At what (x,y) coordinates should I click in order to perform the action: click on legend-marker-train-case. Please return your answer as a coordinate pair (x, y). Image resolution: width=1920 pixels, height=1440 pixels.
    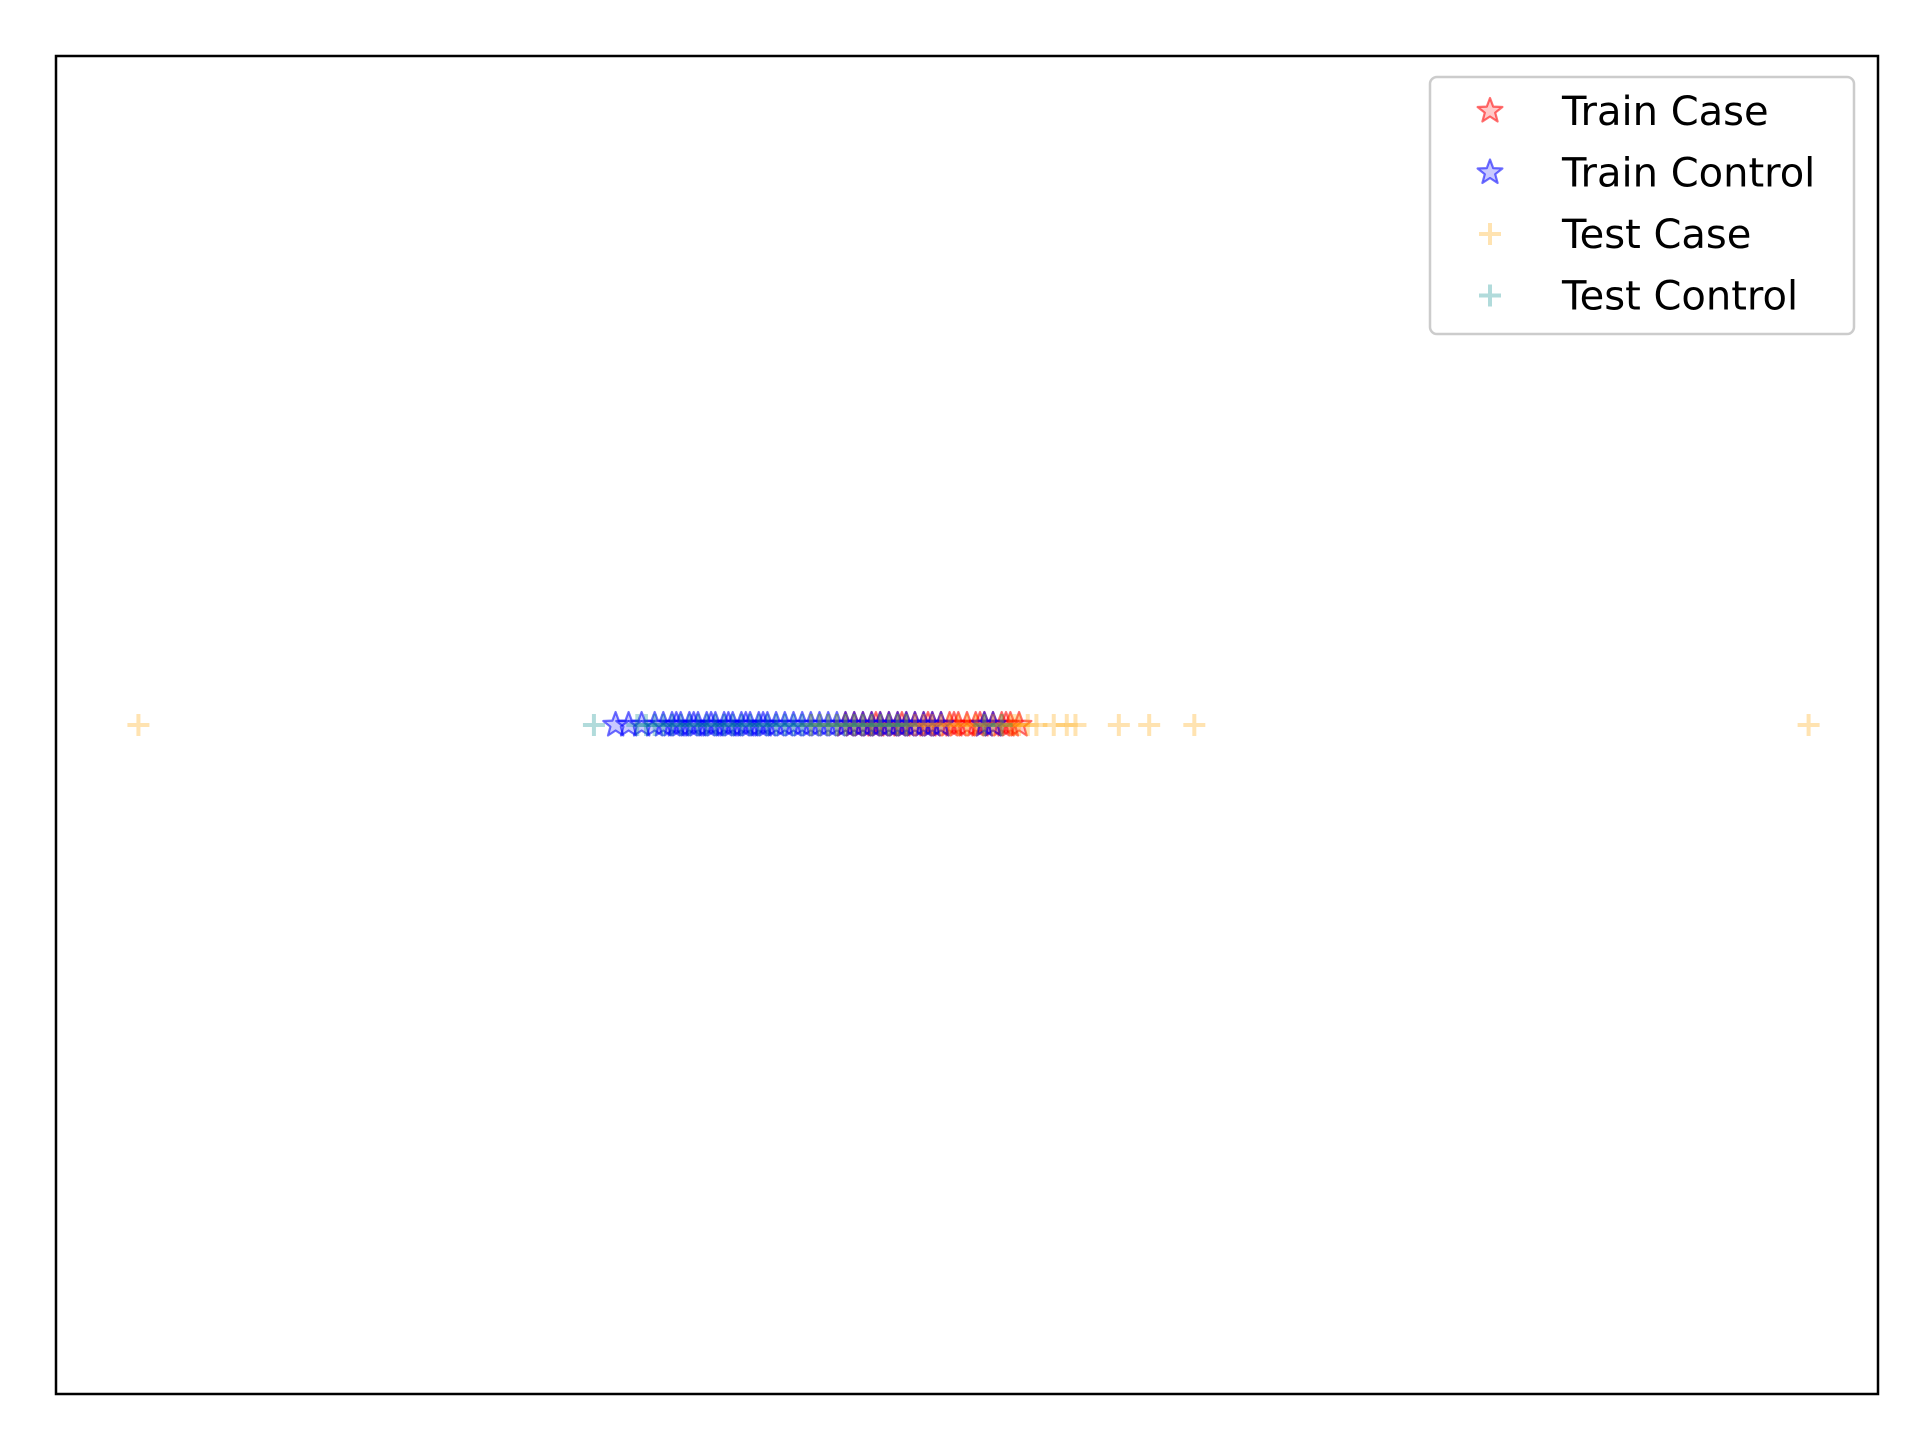
    Looking at the image, I should click on (1490, 109).